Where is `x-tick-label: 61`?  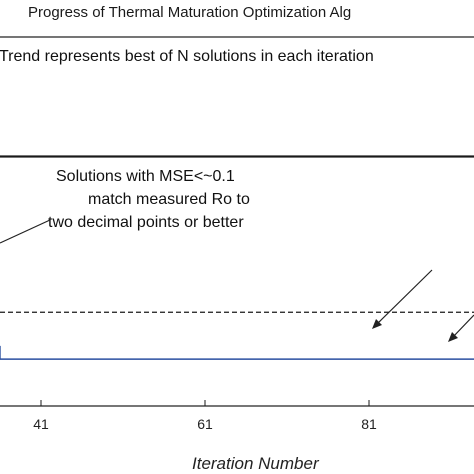
x-tick-label: 61 is located at coordinates (205, 424).